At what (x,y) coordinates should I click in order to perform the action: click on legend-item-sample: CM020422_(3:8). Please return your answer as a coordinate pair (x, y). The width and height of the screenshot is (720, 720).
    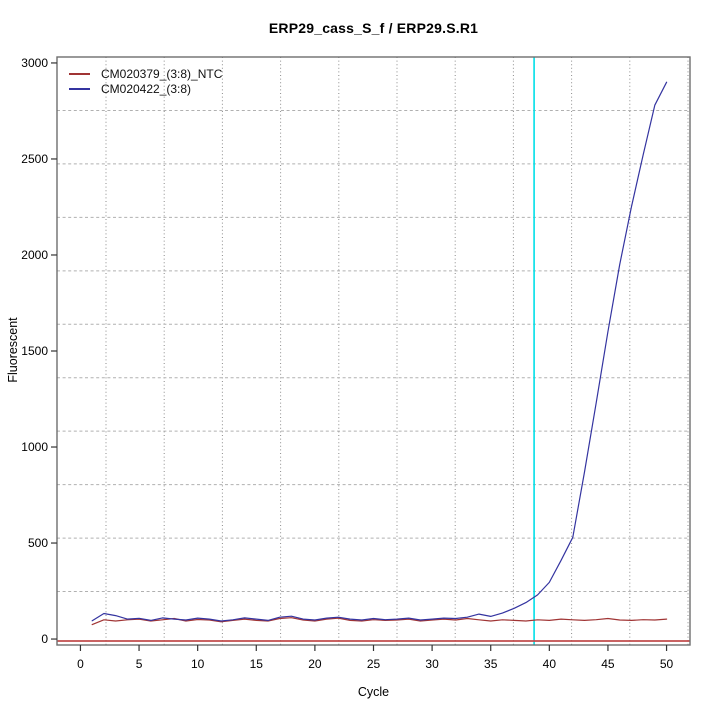
    Looking at the image, I should click on (145, 88).